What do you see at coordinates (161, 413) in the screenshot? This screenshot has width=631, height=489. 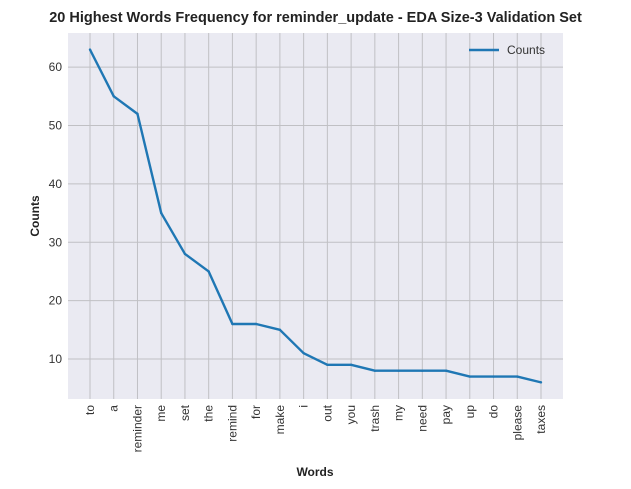 I see `x-tick-label: me` at bounding box center [161, 413].